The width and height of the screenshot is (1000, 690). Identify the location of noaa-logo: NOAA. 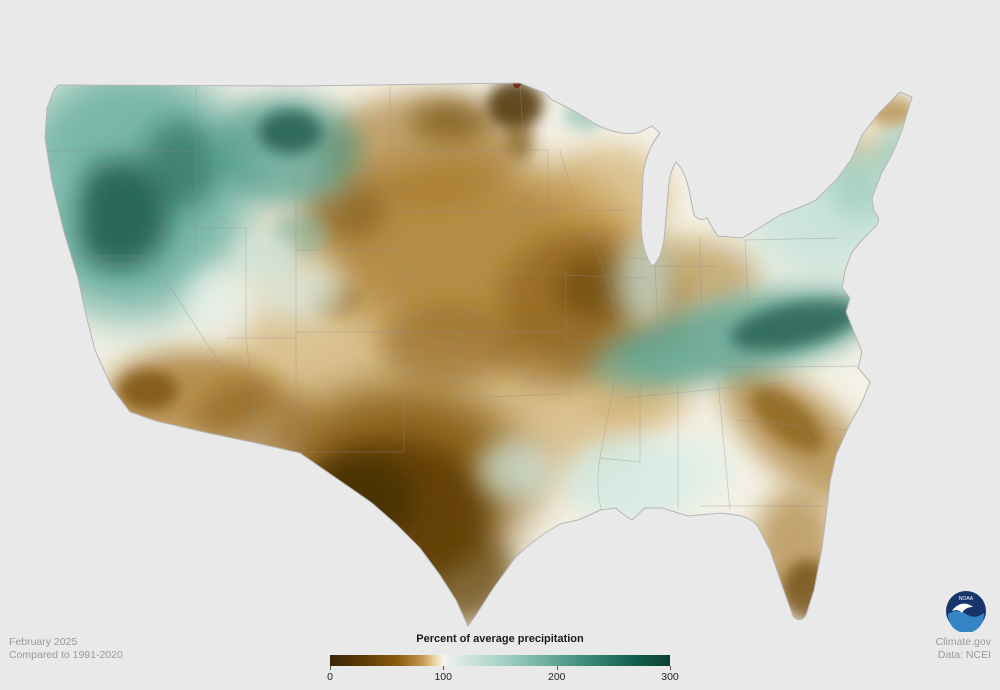
(966, 611).